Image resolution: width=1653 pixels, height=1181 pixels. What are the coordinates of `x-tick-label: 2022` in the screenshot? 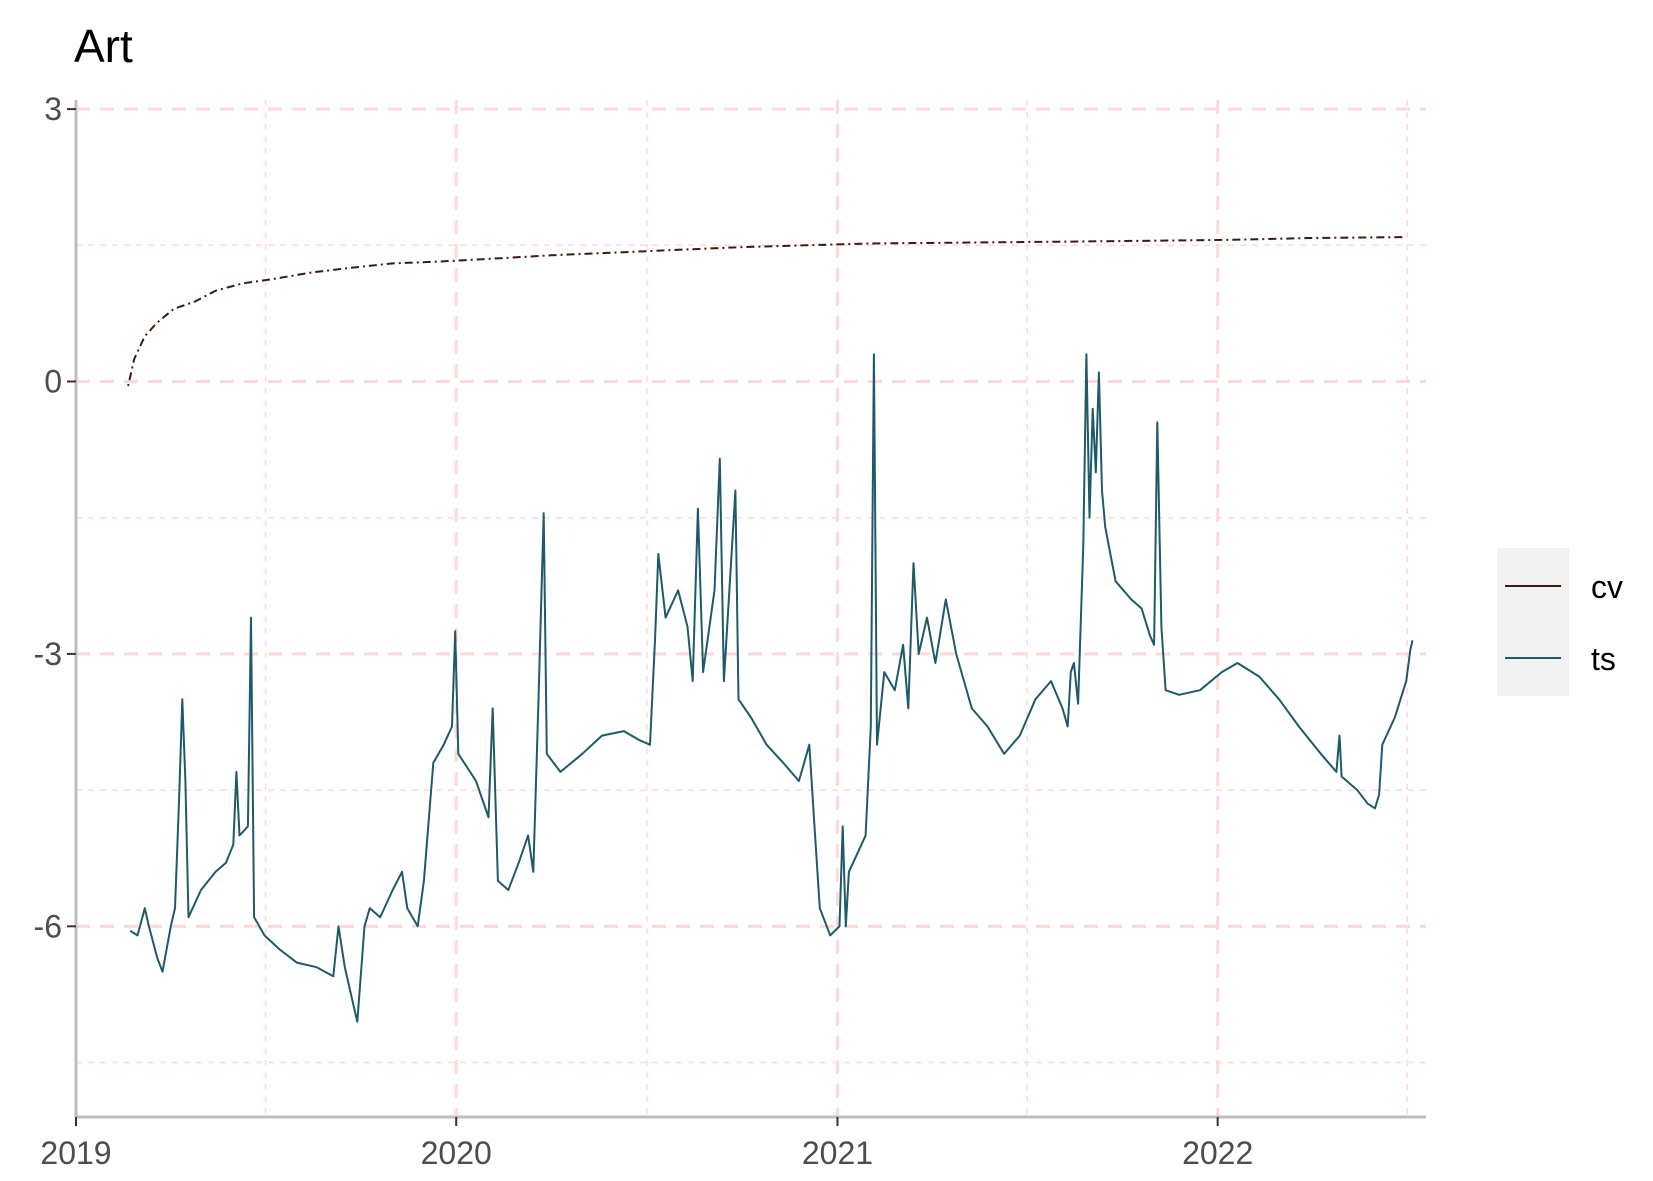 It's located at (1217, 1153).